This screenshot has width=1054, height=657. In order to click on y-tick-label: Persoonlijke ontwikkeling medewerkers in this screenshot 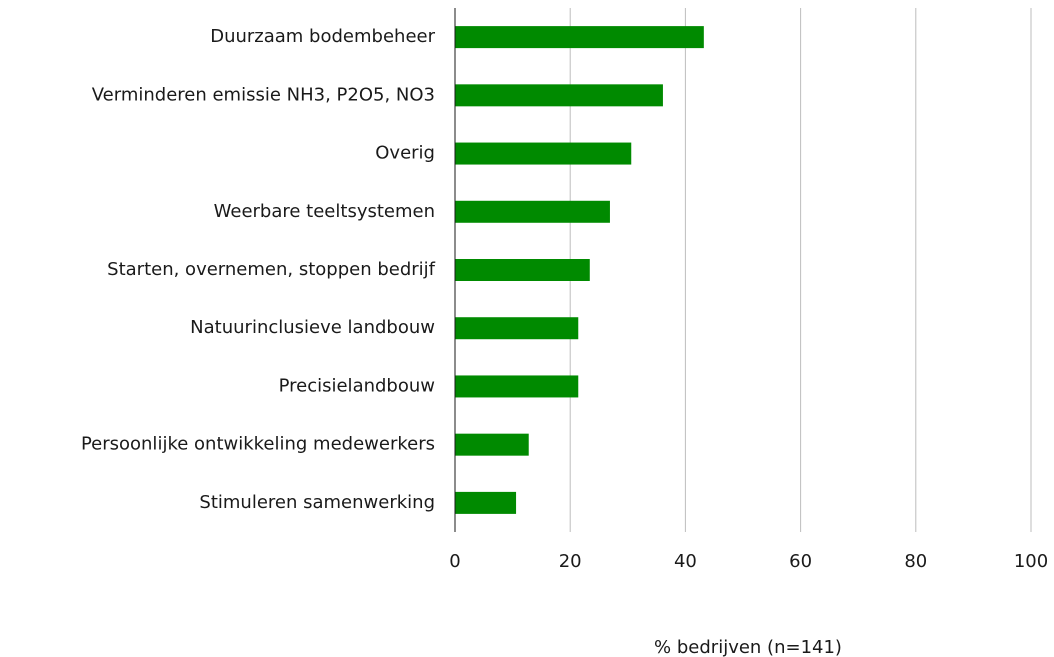, I will do `click(258, 444)`.